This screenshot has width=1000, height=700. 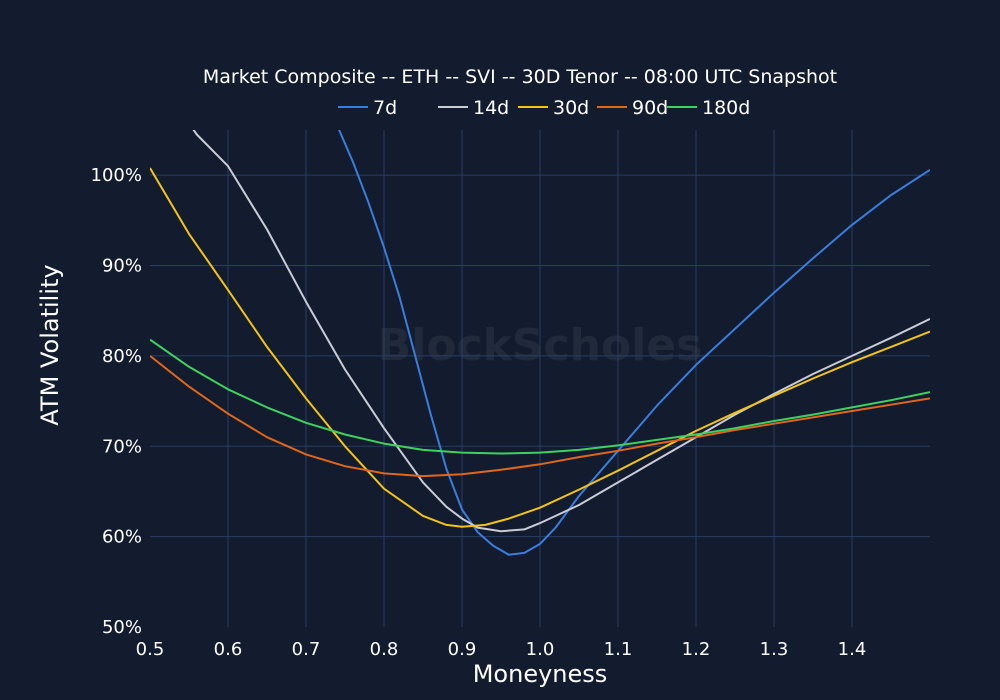 What do you see at coordinates (650, 108) in the screenshot?
I see `legend-label: 90d` at bounding box center [650, 108].